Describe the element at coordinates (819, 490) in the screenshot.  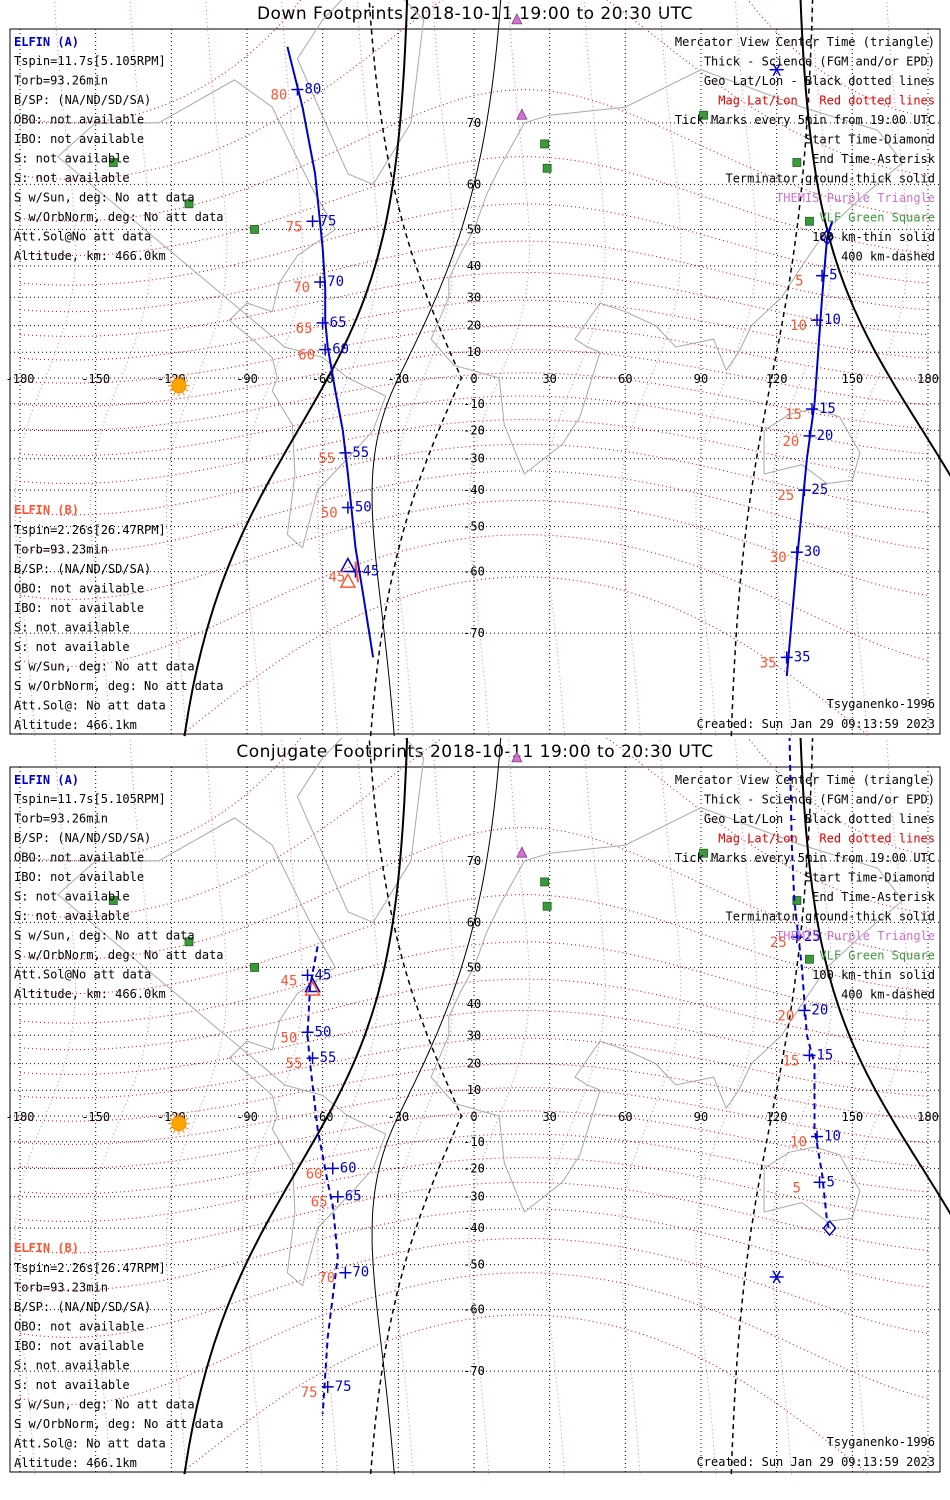
I see `track-tick-label-a: 25` at that location.